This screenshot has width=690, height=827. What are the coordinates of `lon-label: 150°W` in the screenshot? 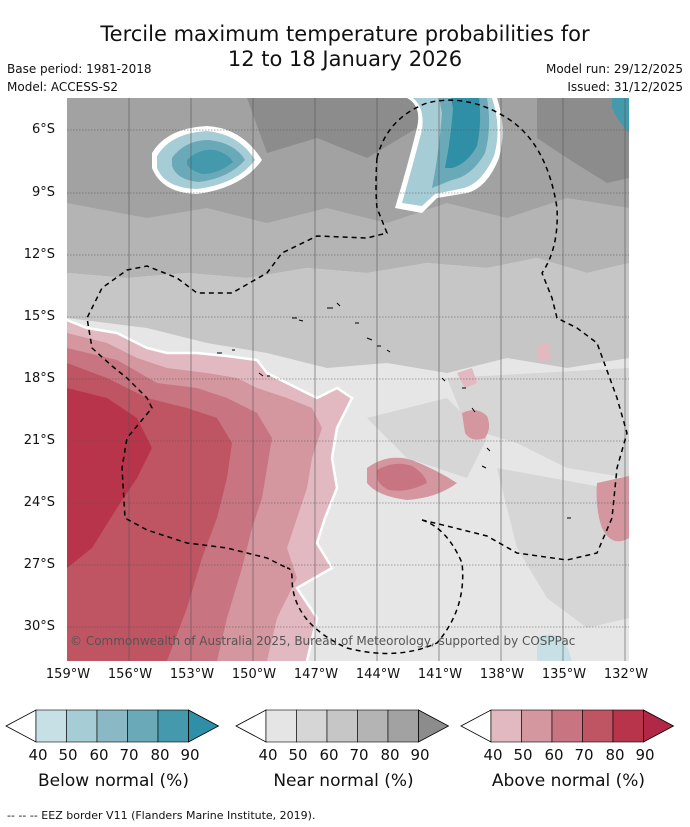 It's located at (254, 674).